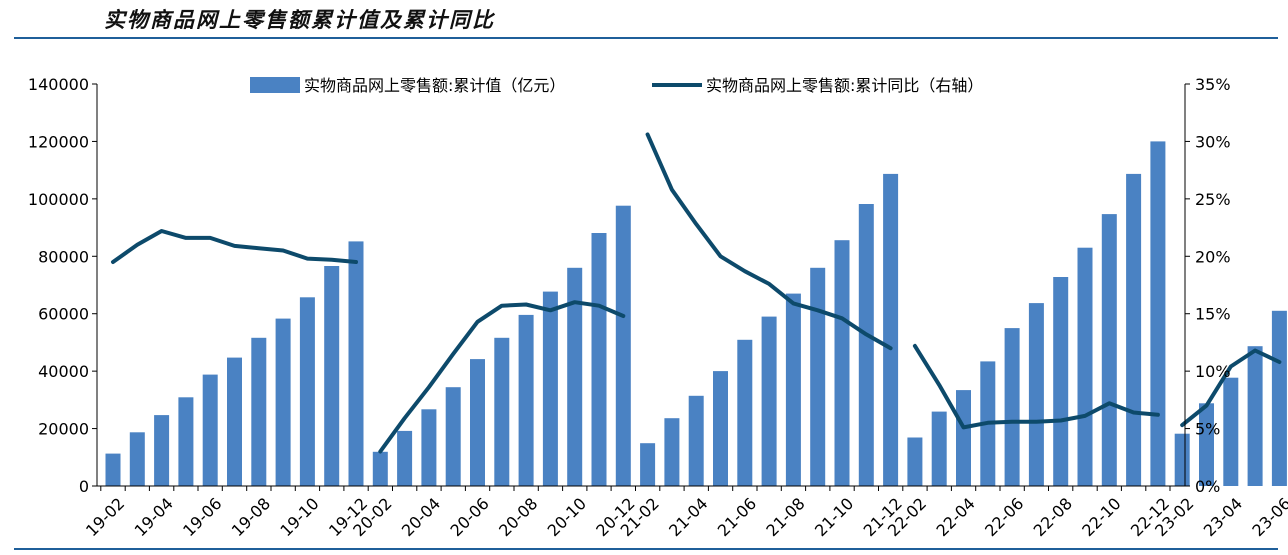  I want to click on x-tick-label: 22-10, so click(1101, 517).